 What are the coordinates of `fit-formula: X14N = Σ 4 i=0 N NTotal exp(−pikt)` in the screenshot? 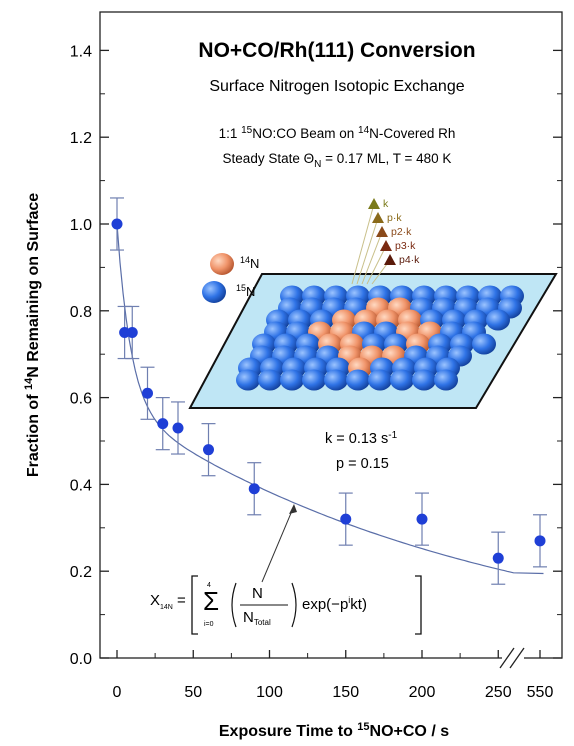 It's located at (286, 605).